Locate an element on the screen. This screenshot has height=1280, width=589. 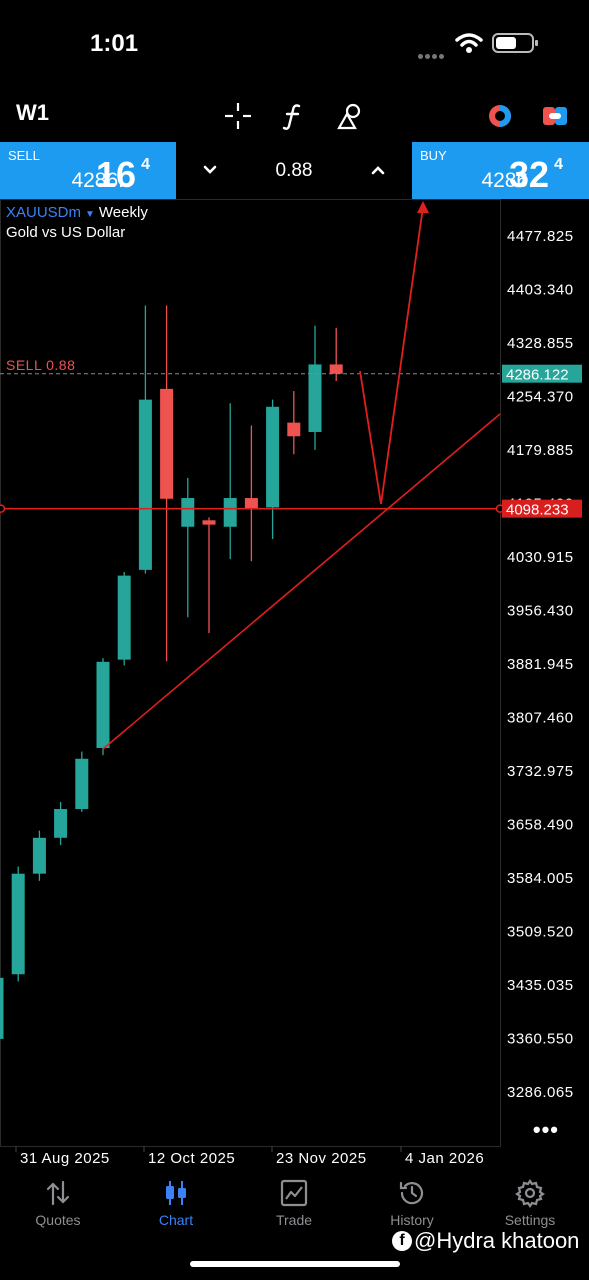
battery-icon is located at coordinates (515, 43).